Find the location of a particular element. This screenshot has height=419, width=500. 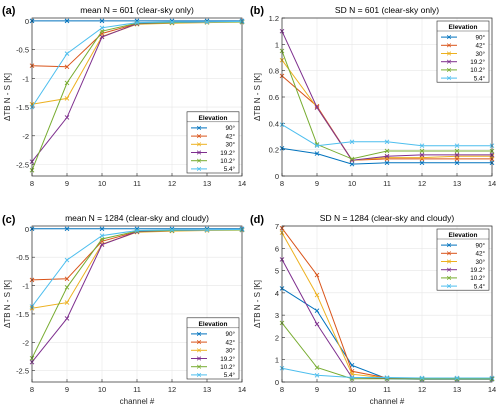

panel-label: (b) is located at coordinates (257, 11).